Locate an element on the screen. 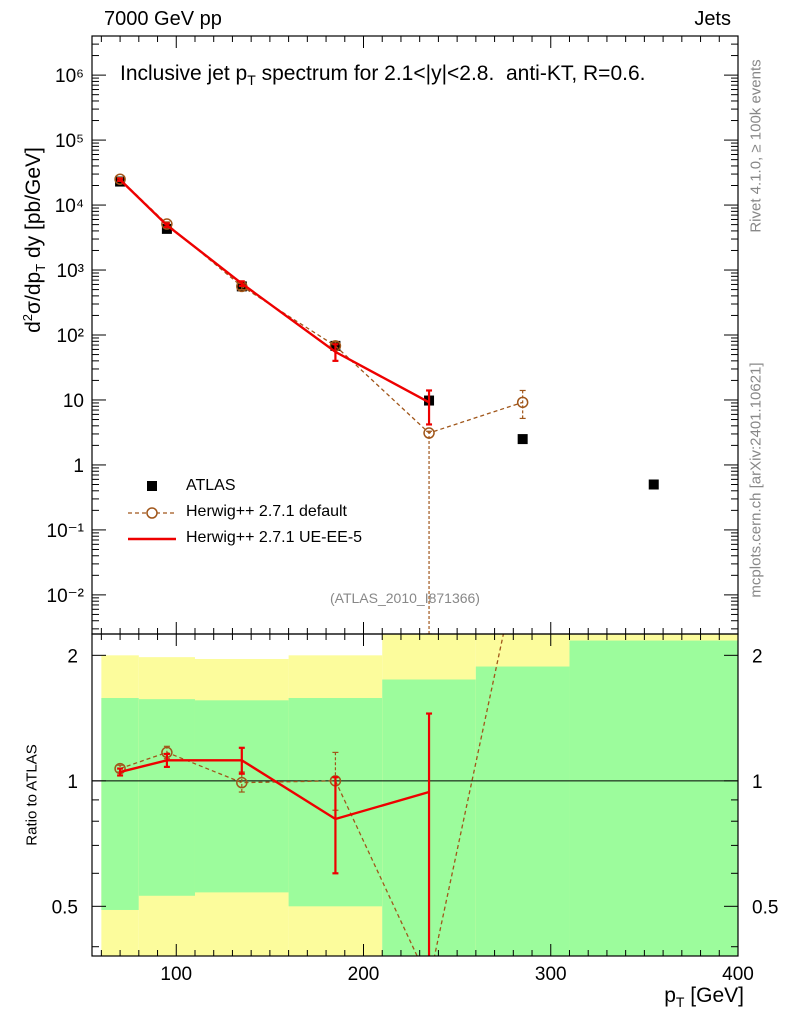 The width and height of the screenshot is (786, 1024). legend-label-atlas: ATLAS is located at coordinates (211, 485).